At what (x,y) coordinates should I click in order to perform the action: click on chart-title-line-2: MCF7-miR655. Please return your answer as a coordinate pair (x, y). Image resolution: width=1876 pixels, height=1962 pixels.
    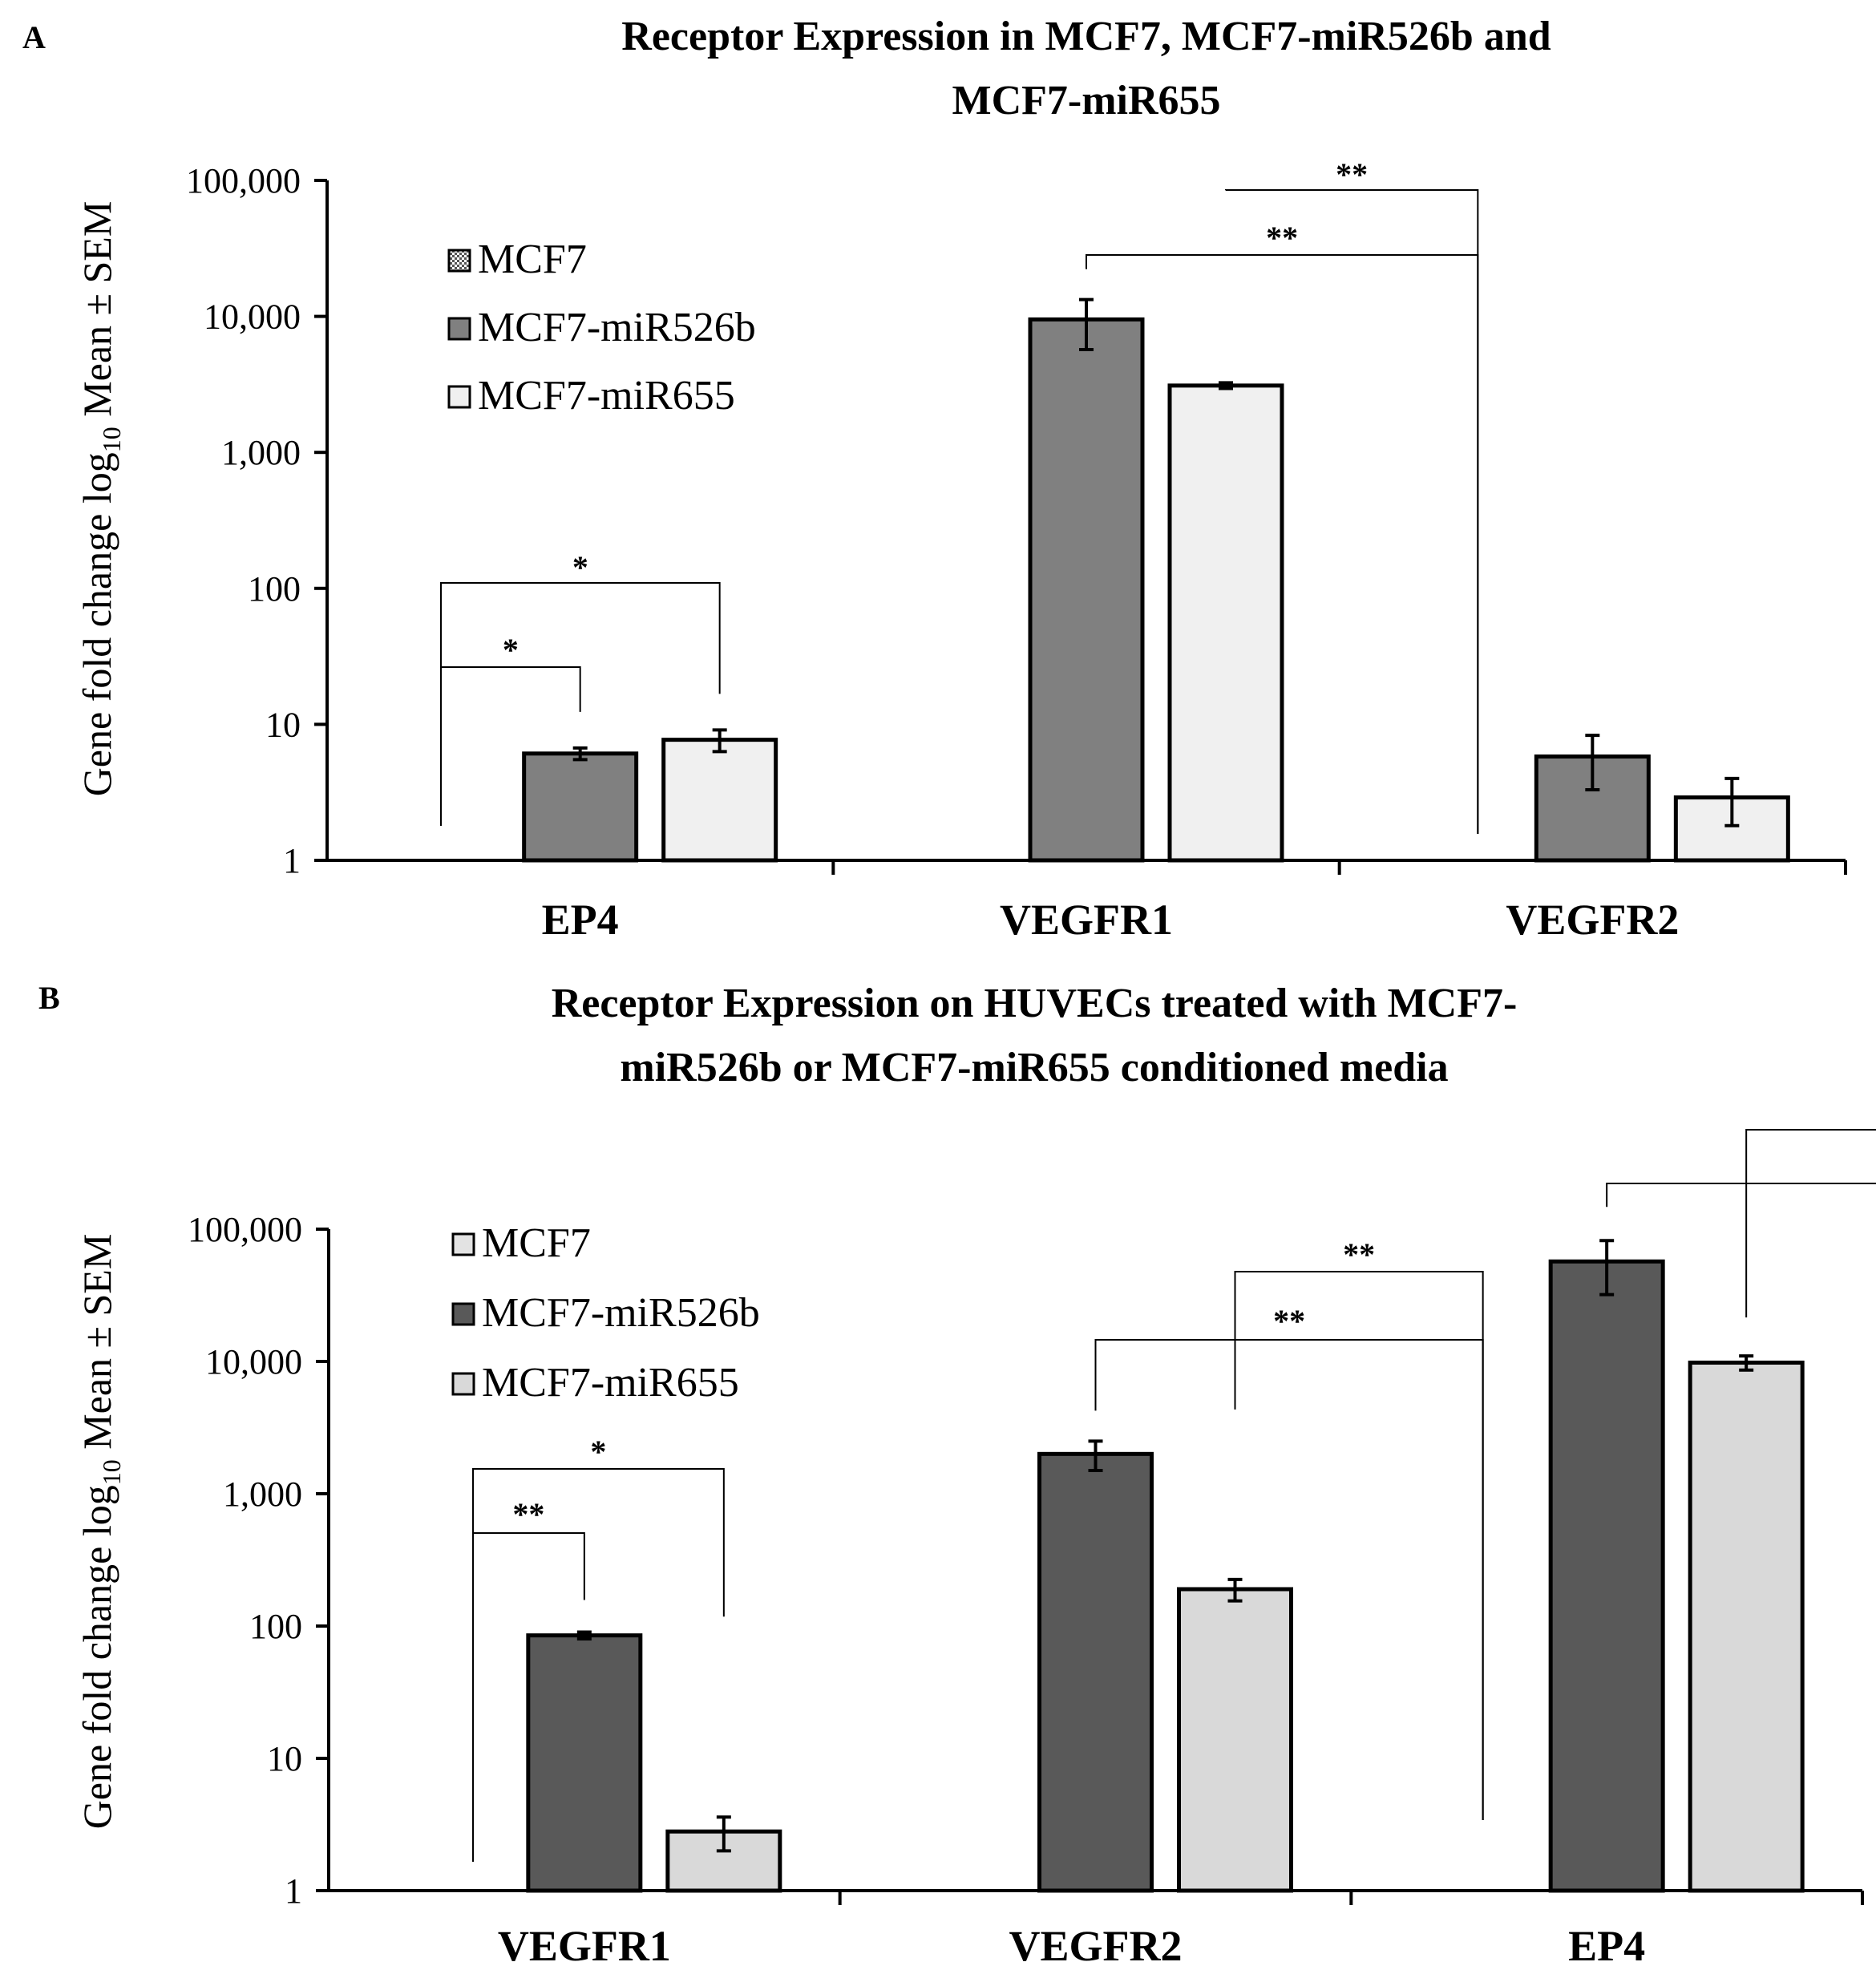
    Looking at the image, I should click on (1086, 100).